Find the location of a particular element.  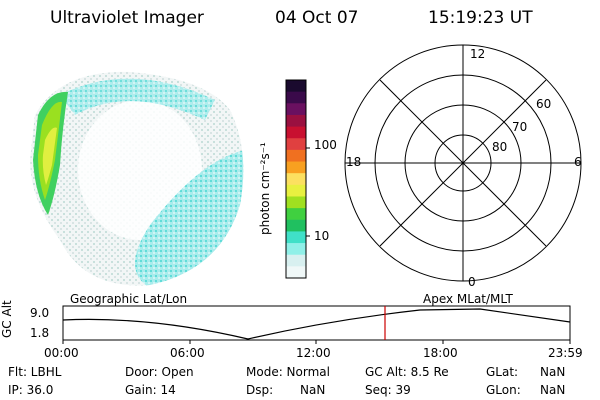

colorbar is located at coordinates (297, 179).